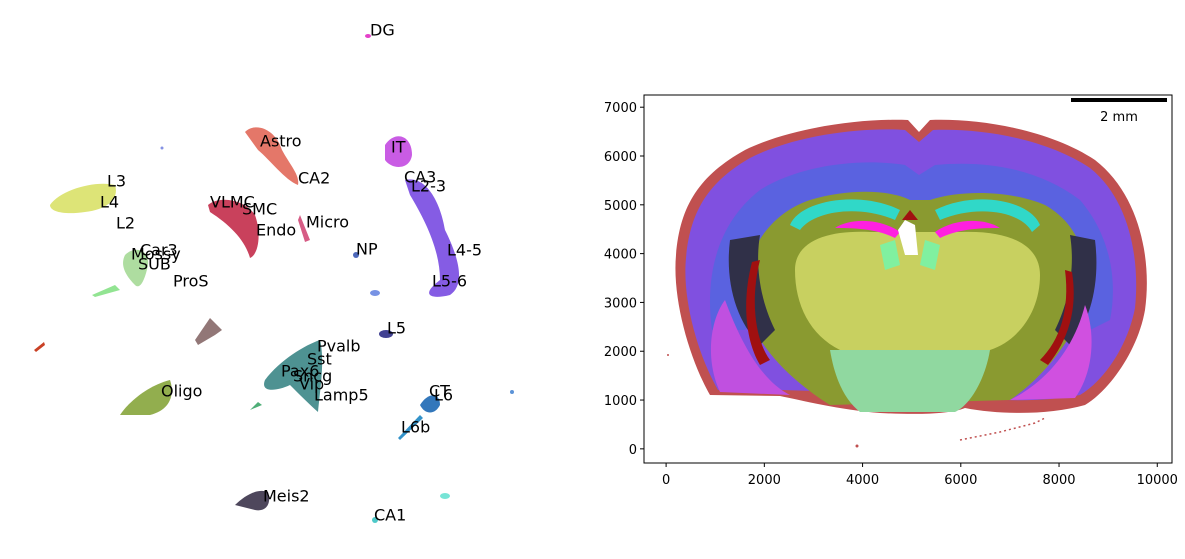  I want to click on x-tick-label: 4000, so click(862, 480).